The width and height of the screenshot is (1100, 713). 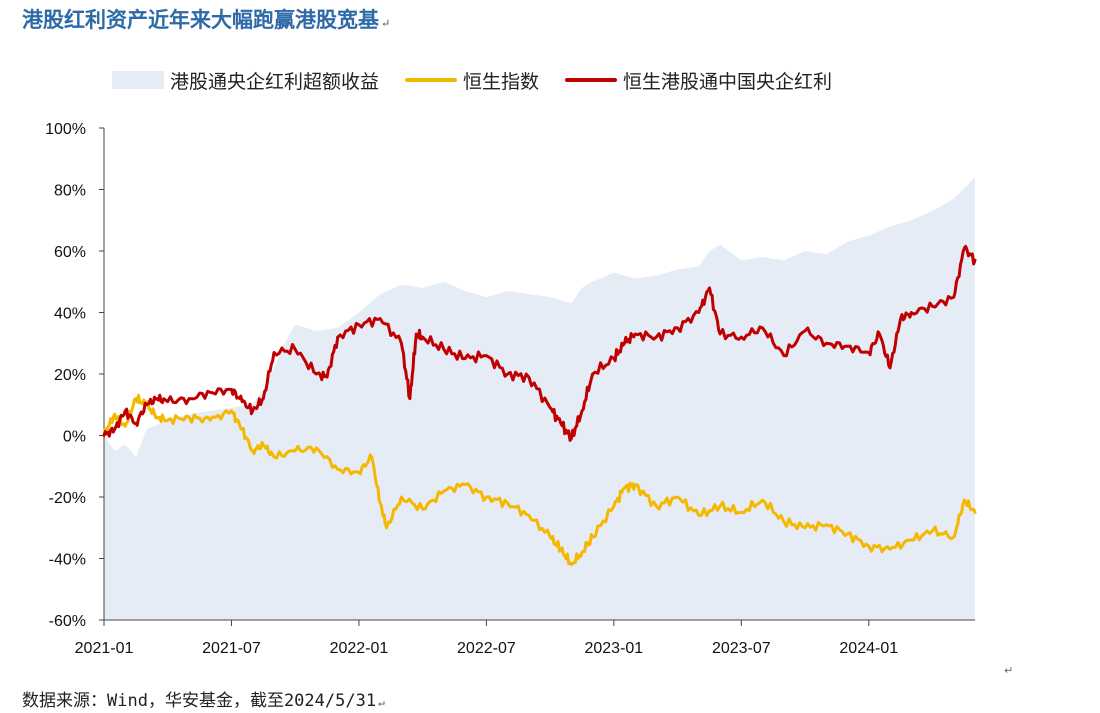 What do you see at coordinates (74, 437) in the screenshot?
I see `y-tick-label: 0%` at bounding box center [74, 437].